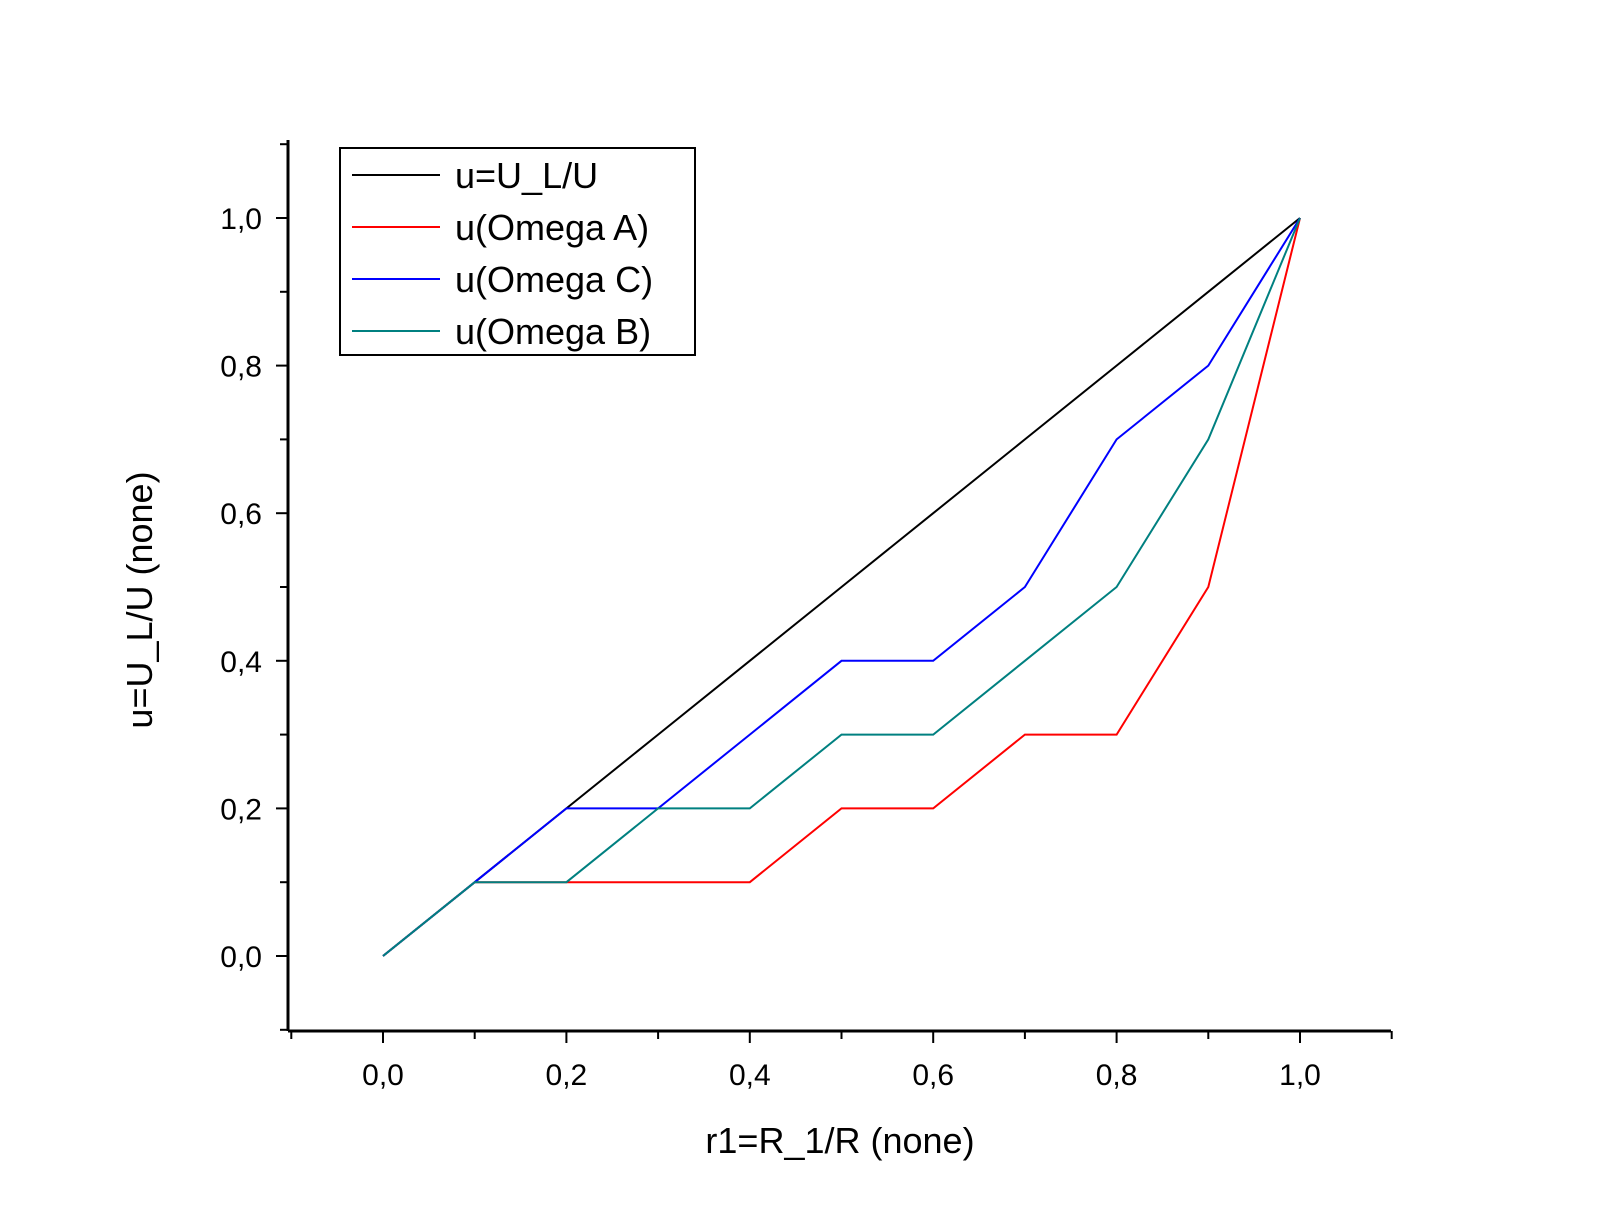 This screenshot has height=1228, width=1605. Describe the element at coordinates (241, 514) in the screenshot. I see `y-tick-label: 0,6` at that location.